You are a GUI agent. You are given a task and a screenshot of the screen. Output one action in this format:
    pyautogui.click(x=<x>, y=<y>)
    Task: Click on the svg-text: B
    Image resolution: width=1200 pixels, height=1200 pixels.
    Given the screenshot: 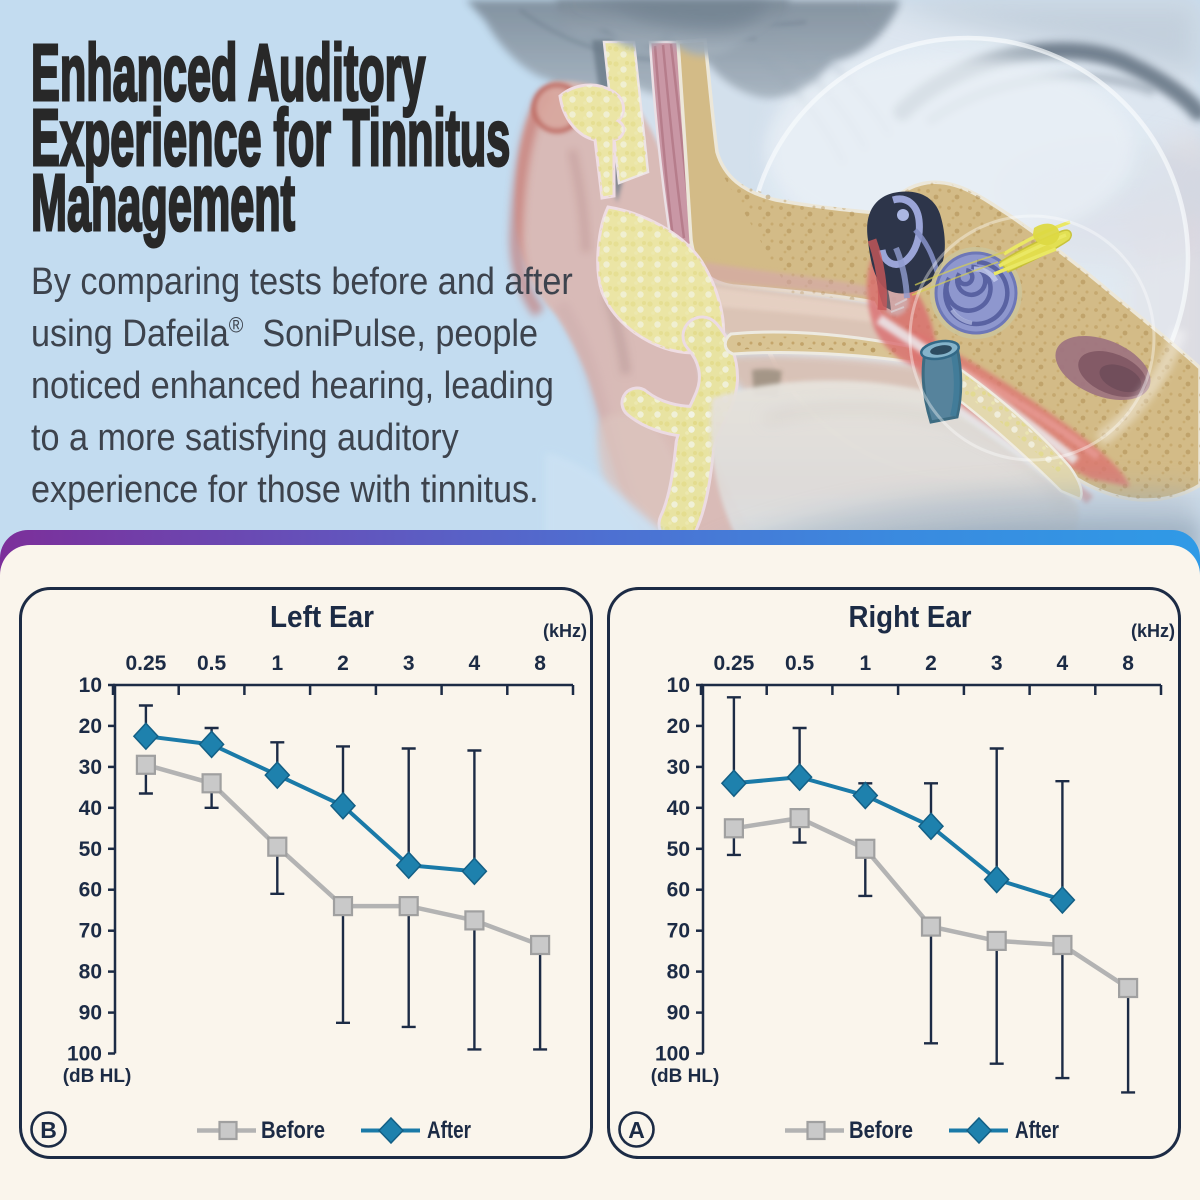 What is the action you would take?
    pyautogui.click(x=48, y=1130)
    